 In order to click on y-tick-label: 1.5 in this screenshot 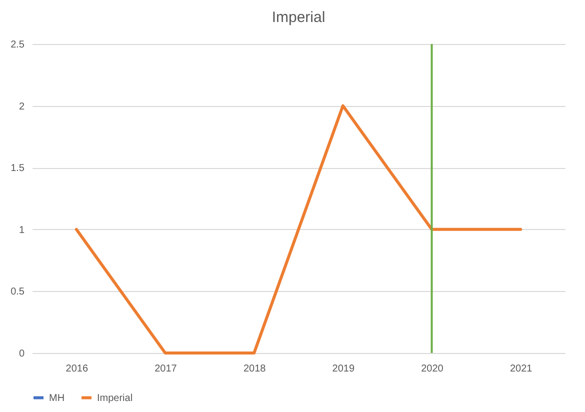, I will do `click(17, 168)`.